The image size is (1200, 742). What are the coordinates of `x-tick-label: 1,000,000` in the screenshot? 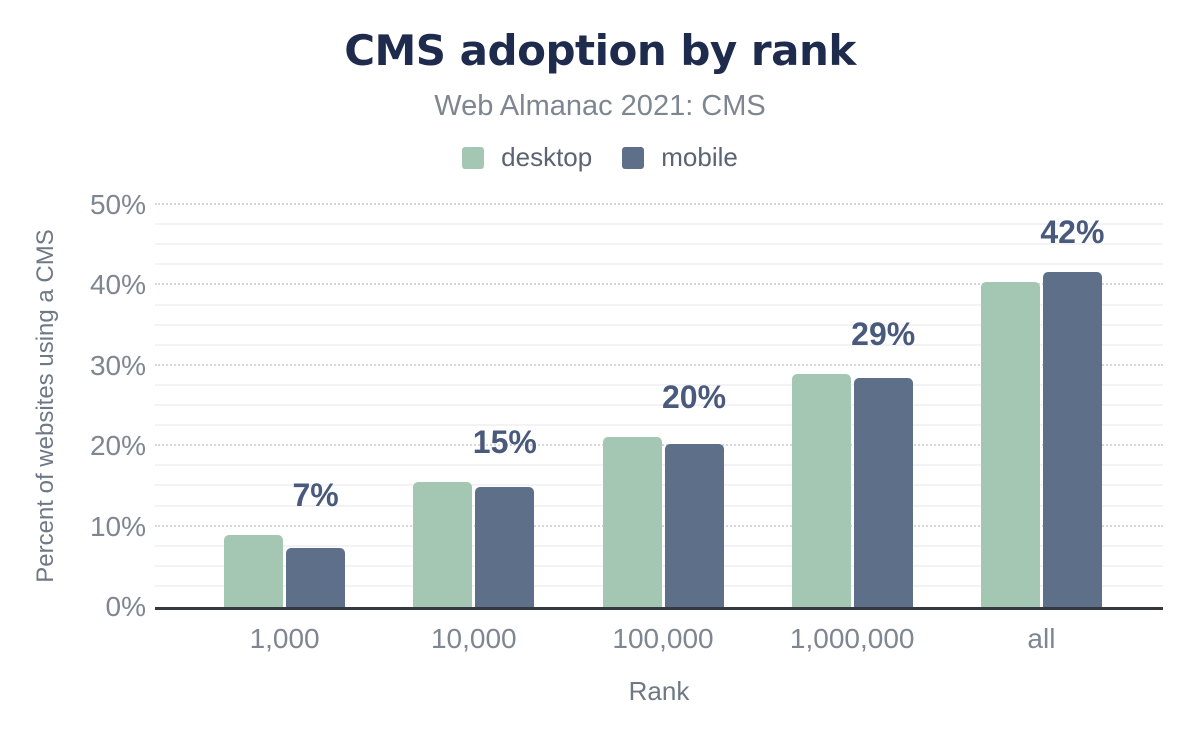 It's located at (852, 638).